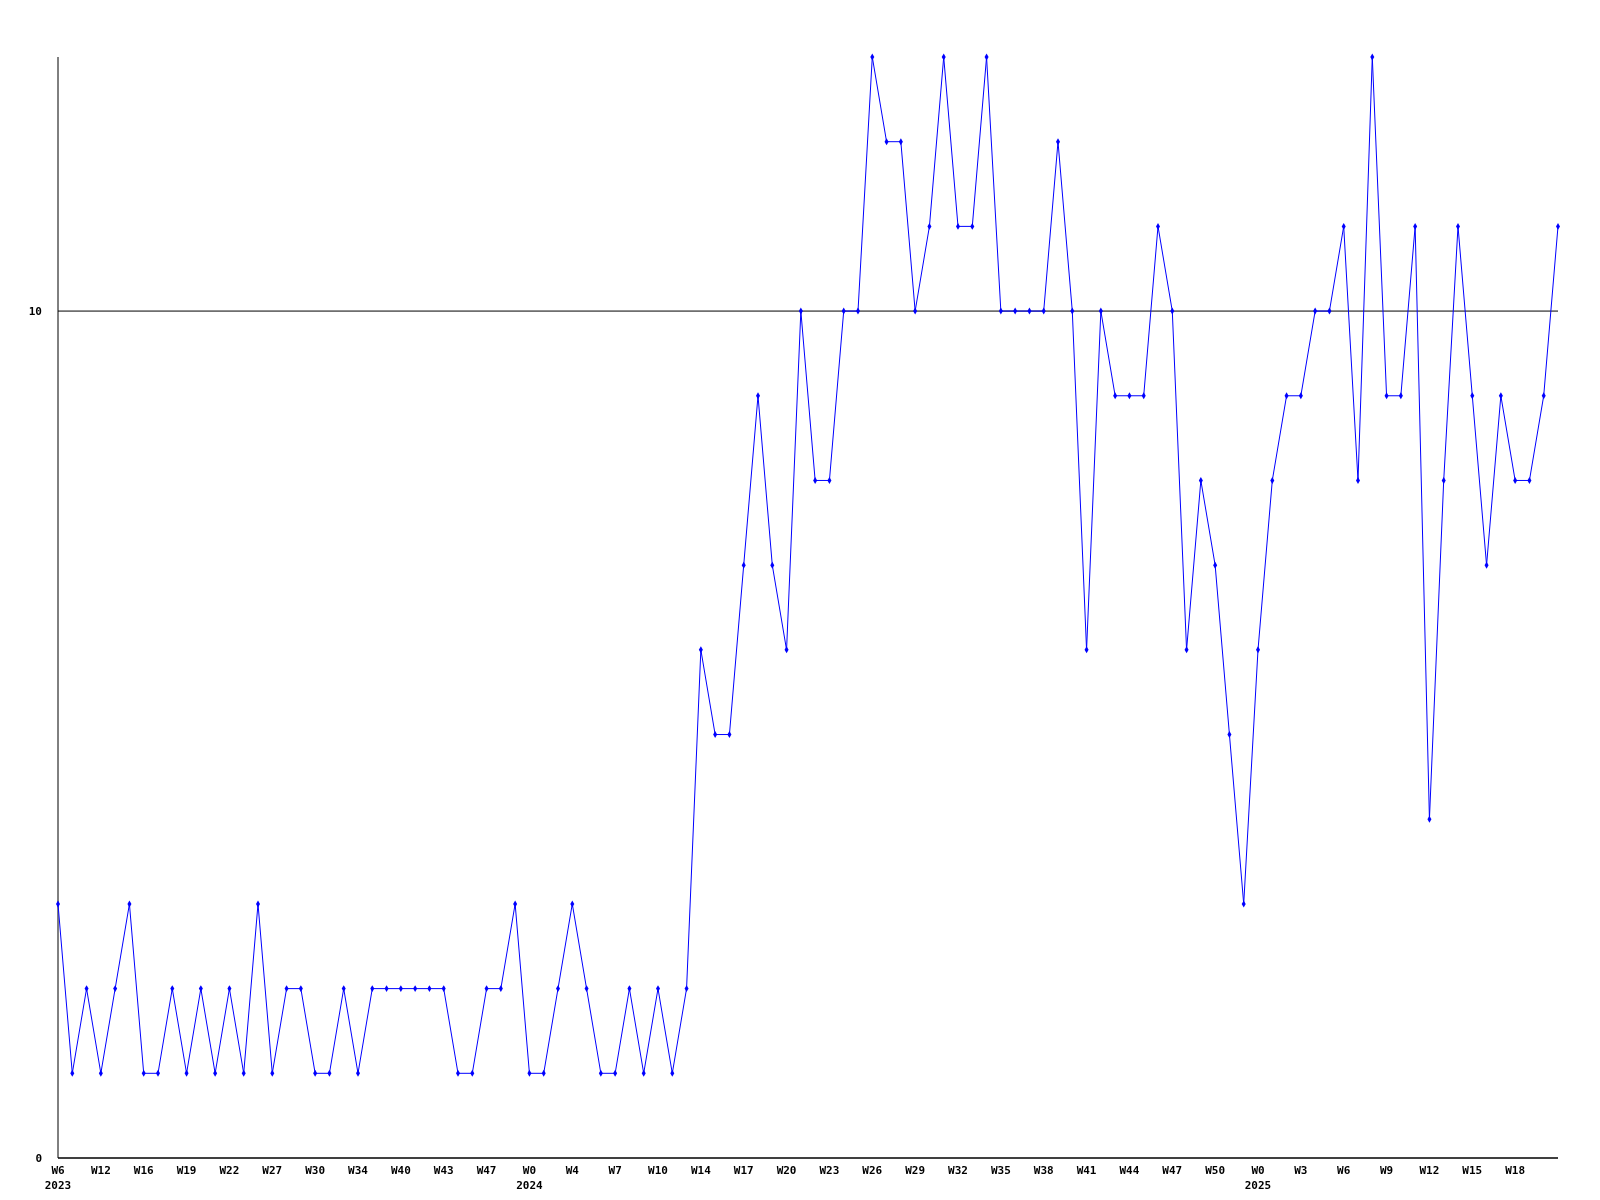 This screenshot has width=1600, height=1200. I want to click on x-tick-label: W6 2023, so click(58, 1178).